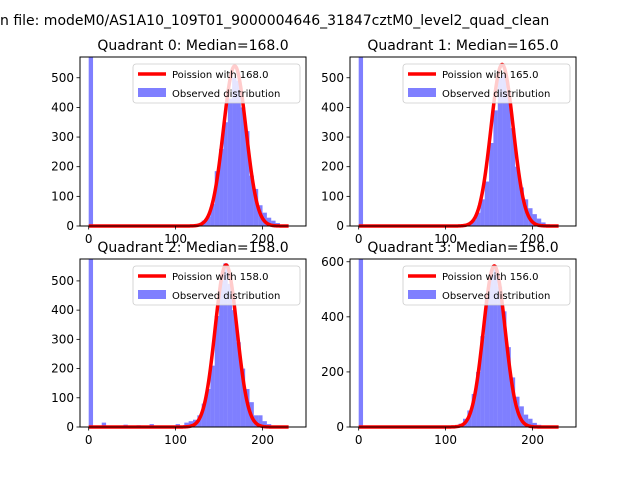 This screenshot has height=480, width=640. I want to click on legend: Poission with 156.0 Observed distribution, so click(486, 285).